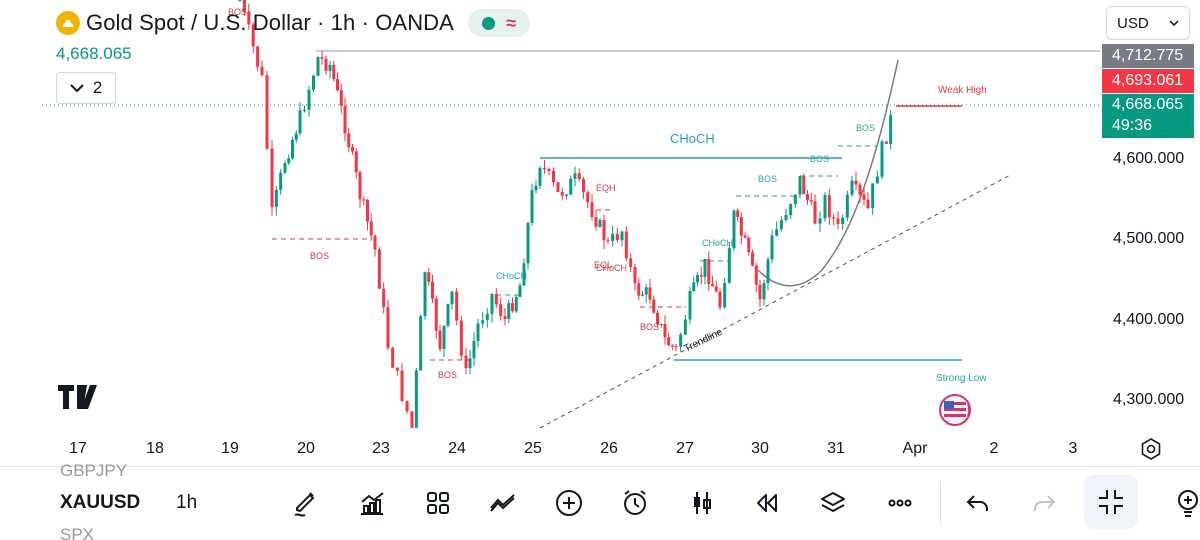 The width and height of the screenshot is (1200, 540). I want to click on add-button, so click(569, 503).